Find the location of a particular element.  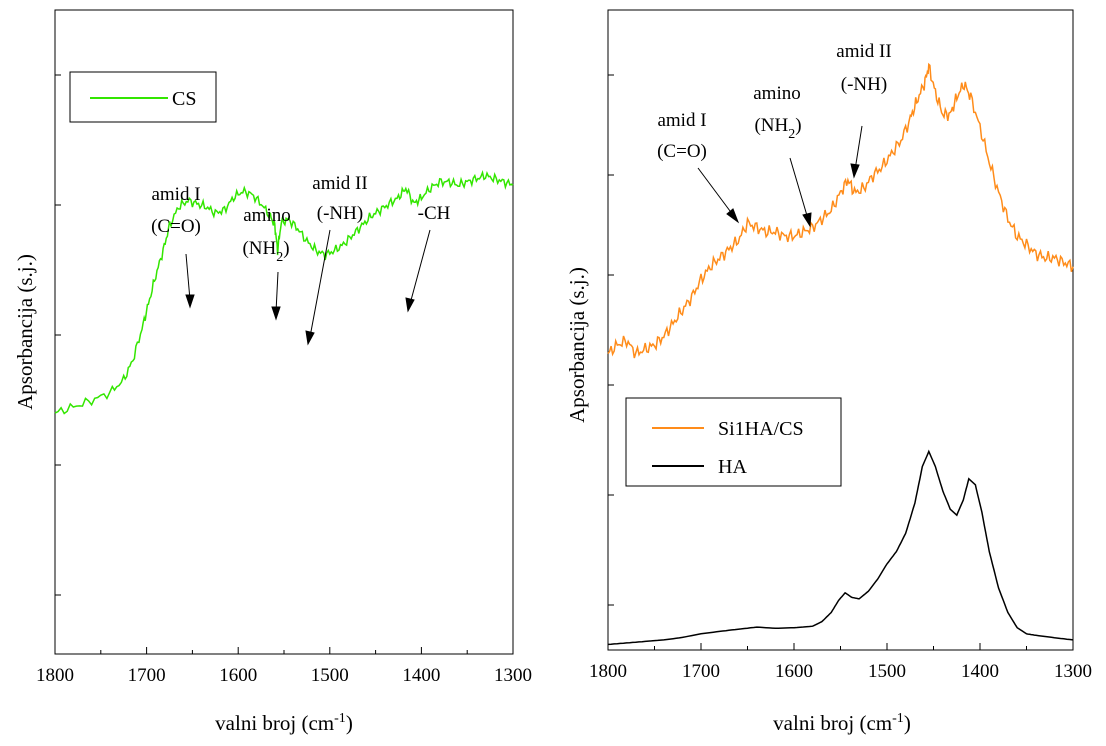

legend-label-si1ha-cs: Si1HA/CS is located at coordinates (761, 429).